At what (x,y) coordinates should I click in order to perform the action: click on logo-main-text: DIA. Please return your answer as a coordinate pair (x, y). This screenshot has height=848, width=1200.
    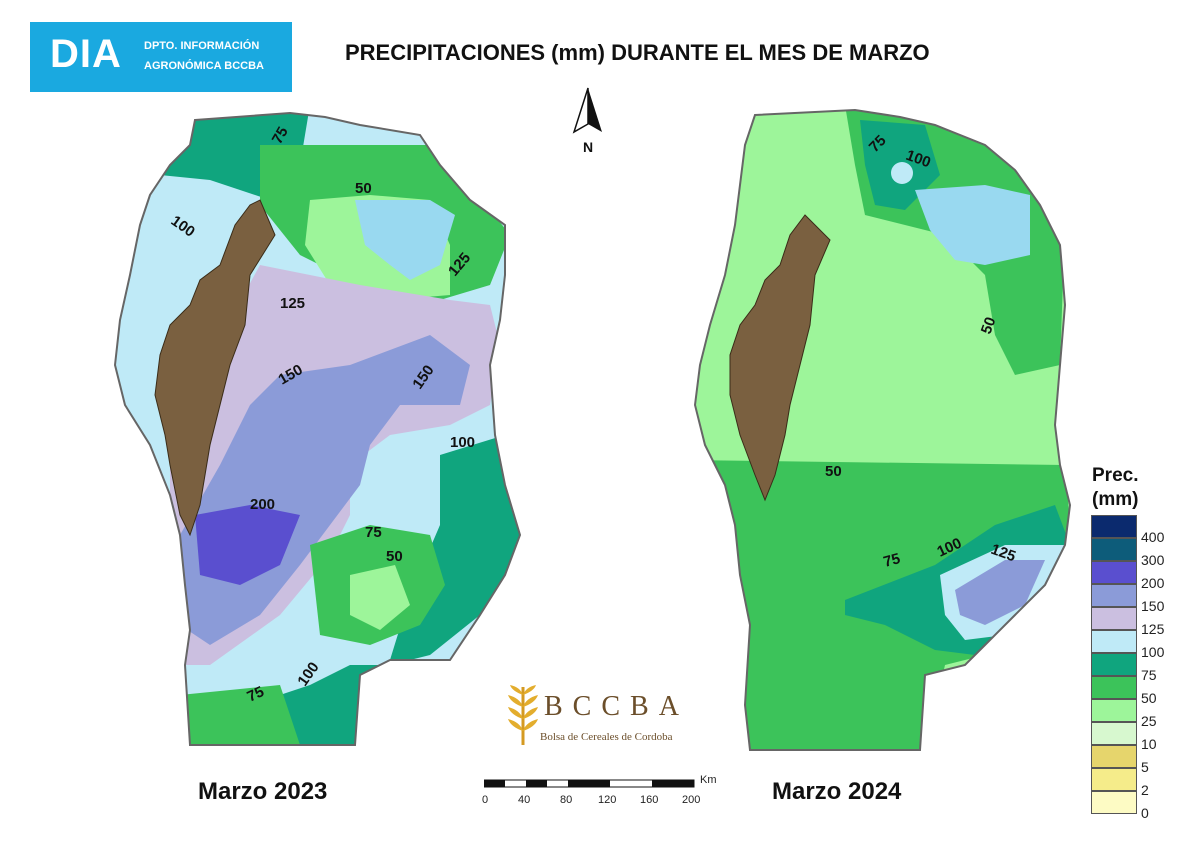
    Looking at the image, I should click on (86, 54).